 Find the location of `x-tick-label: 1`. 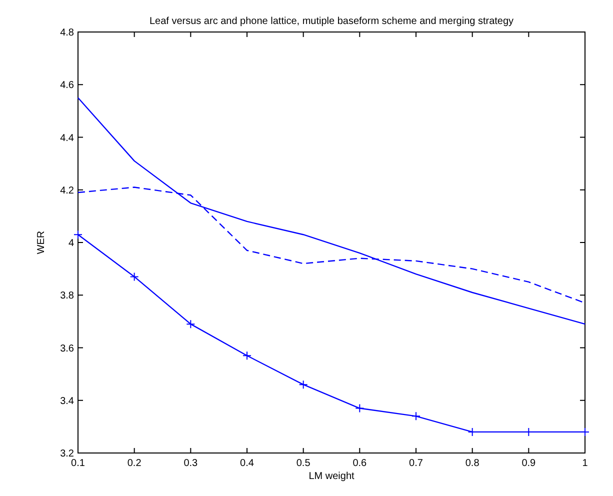

x-tick-label: 1 is located at coordinates (585, 463).